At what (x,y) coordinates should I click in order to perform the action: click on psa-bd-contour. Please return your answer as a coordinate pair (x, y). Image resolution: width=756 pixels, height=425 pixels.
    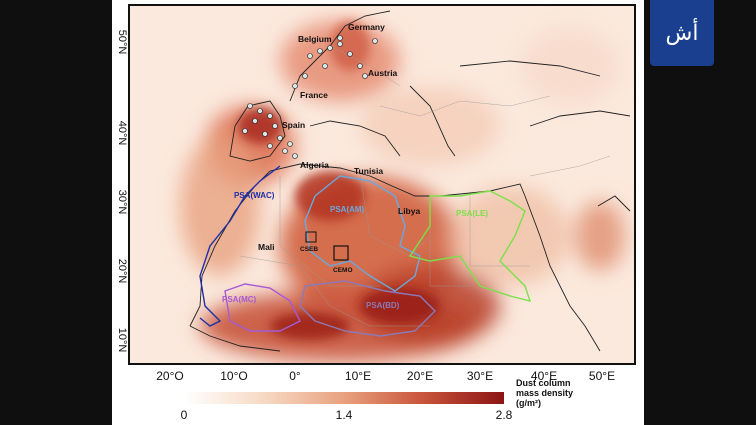
    Looking at the image, I should click on (367, 308).